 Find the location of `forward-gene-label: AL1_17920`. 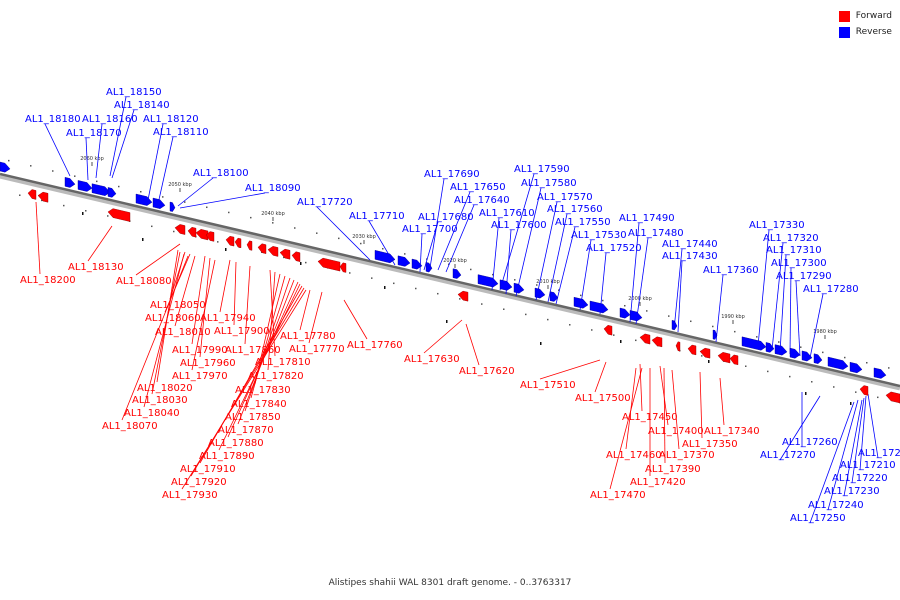

forward-gene-label: AL1_17920 is located at coordinates (199, 482).